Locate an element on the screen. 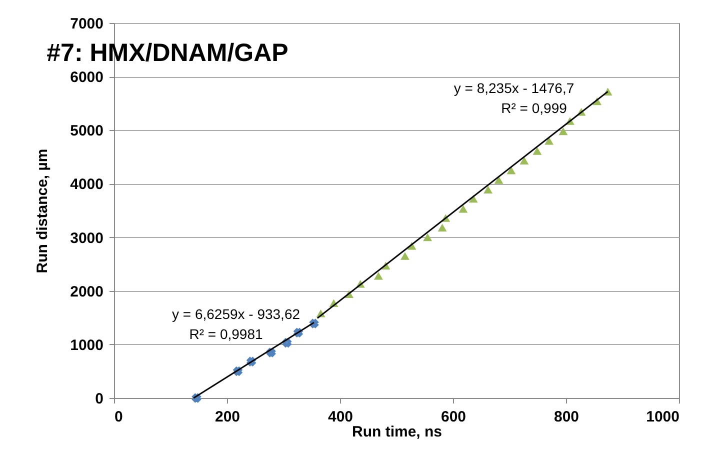 This screenshot has height=457, width=721. annotation: y = 6,6259x - 933,62 is located at coordinates (236, 314).